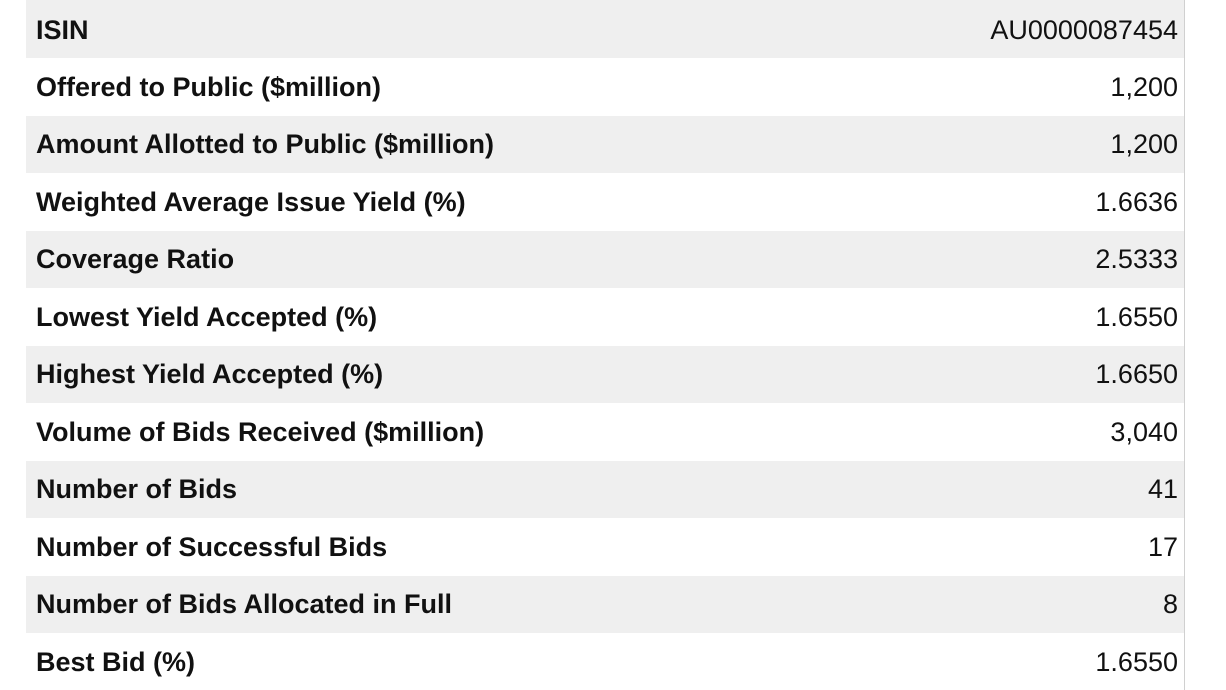  What do you see at coordinates (1162, 546) in the screenshot?
I see `row-value: 17` at bounding box center [1162, 546].